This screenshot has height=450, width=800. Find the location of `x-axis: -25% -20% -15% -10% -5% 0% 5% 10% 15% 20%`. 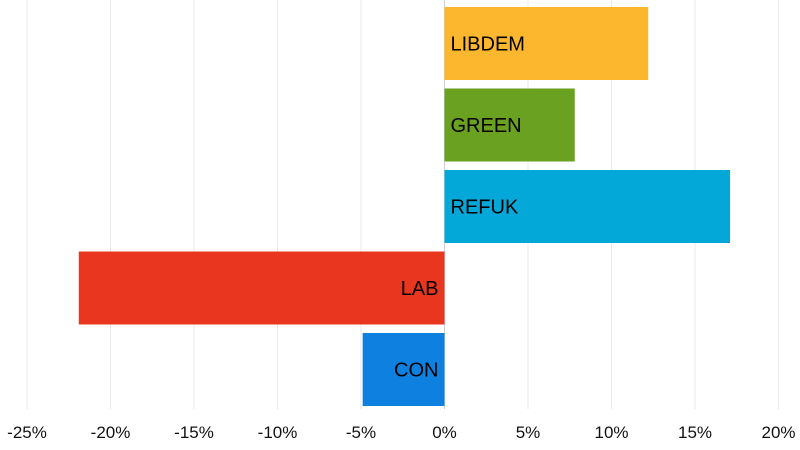

x-axis: -25% -20% -15% -10% -5% 0% 5% 10% 15% 20% is located at coordinates (401, 432).